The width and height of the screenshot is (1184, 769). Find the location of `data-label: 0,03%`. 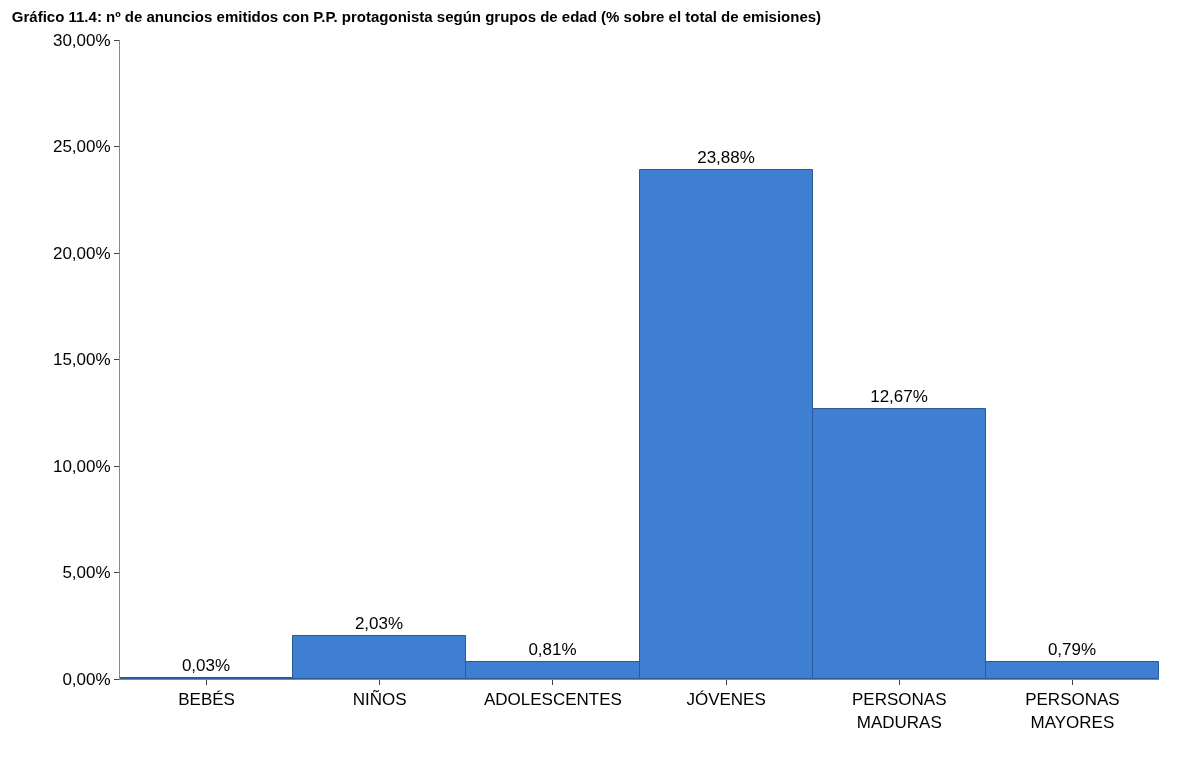

data-label: 0,03% is located at coordinates (206, 665).